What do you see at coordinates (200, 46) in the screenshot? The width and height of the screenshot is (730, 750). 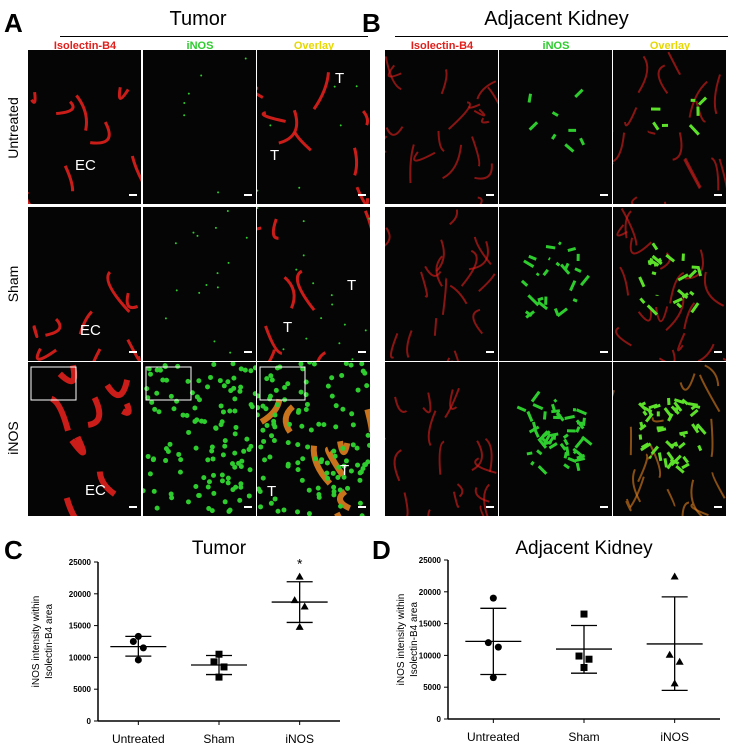 I see `col-a-inos: iNOS` at bounding box center [200, 46].